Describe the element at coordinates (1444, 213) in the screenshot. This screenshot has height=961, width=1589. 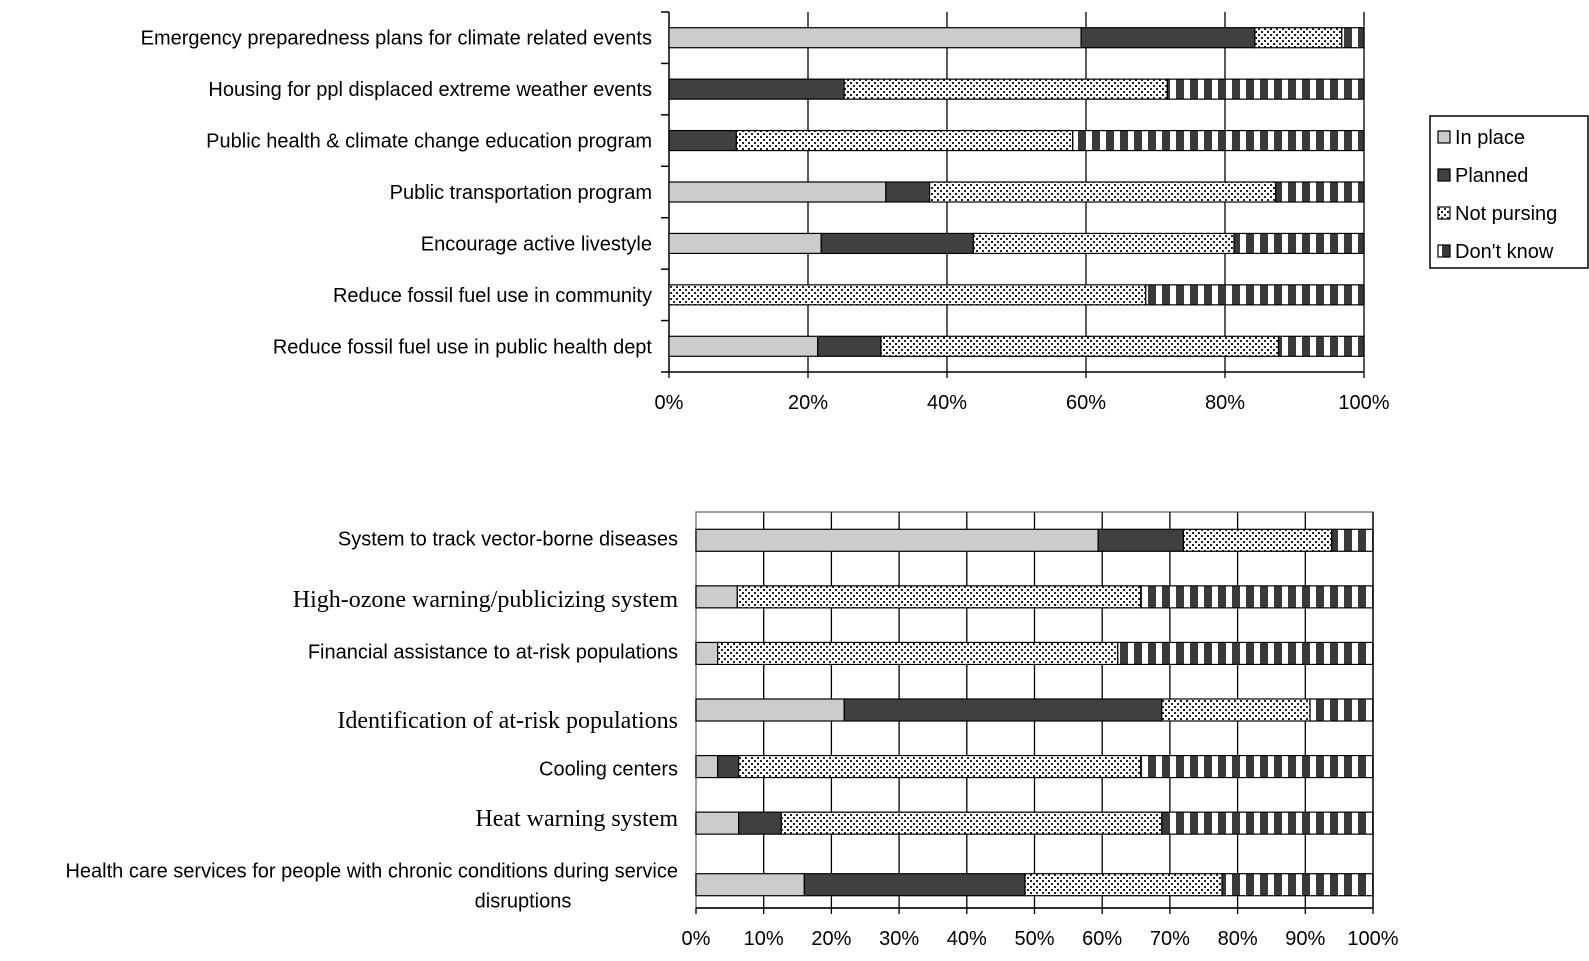
I see `legend-swatch-not-pursing` at that location.